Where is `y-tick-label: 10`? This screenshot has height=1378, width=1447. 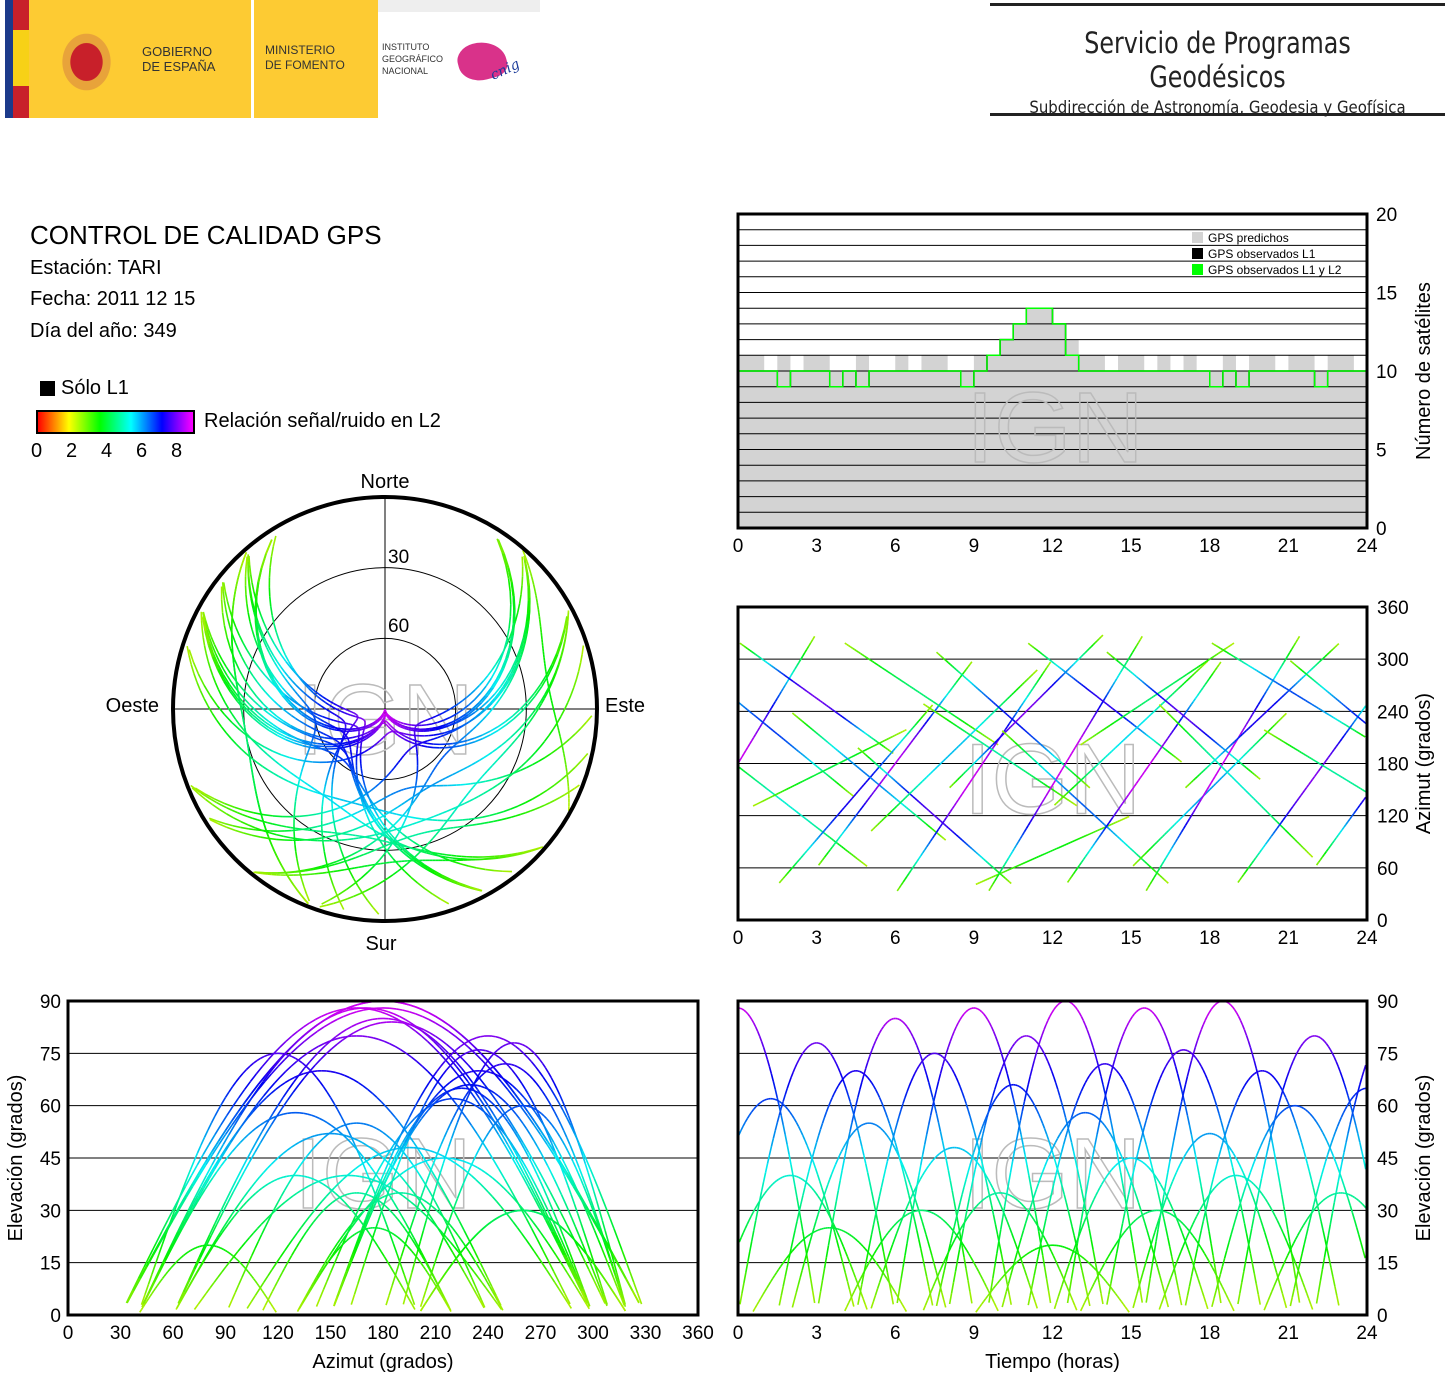
y-tick-label: 10 is located at coordinates (1386, 372).